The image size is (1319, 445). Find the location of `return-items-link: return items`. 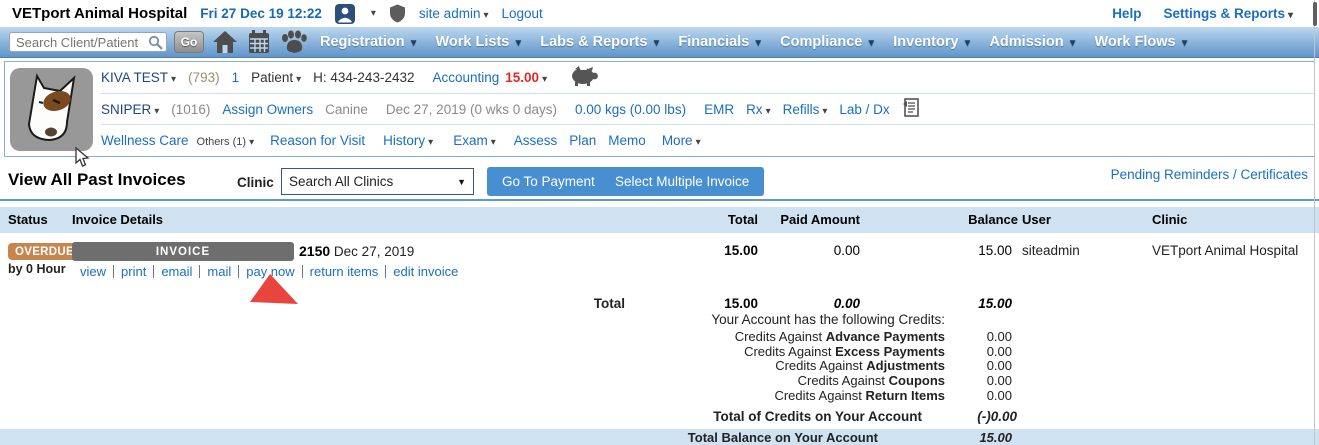

return-items-link: return items is located at coordinates (345, 271).